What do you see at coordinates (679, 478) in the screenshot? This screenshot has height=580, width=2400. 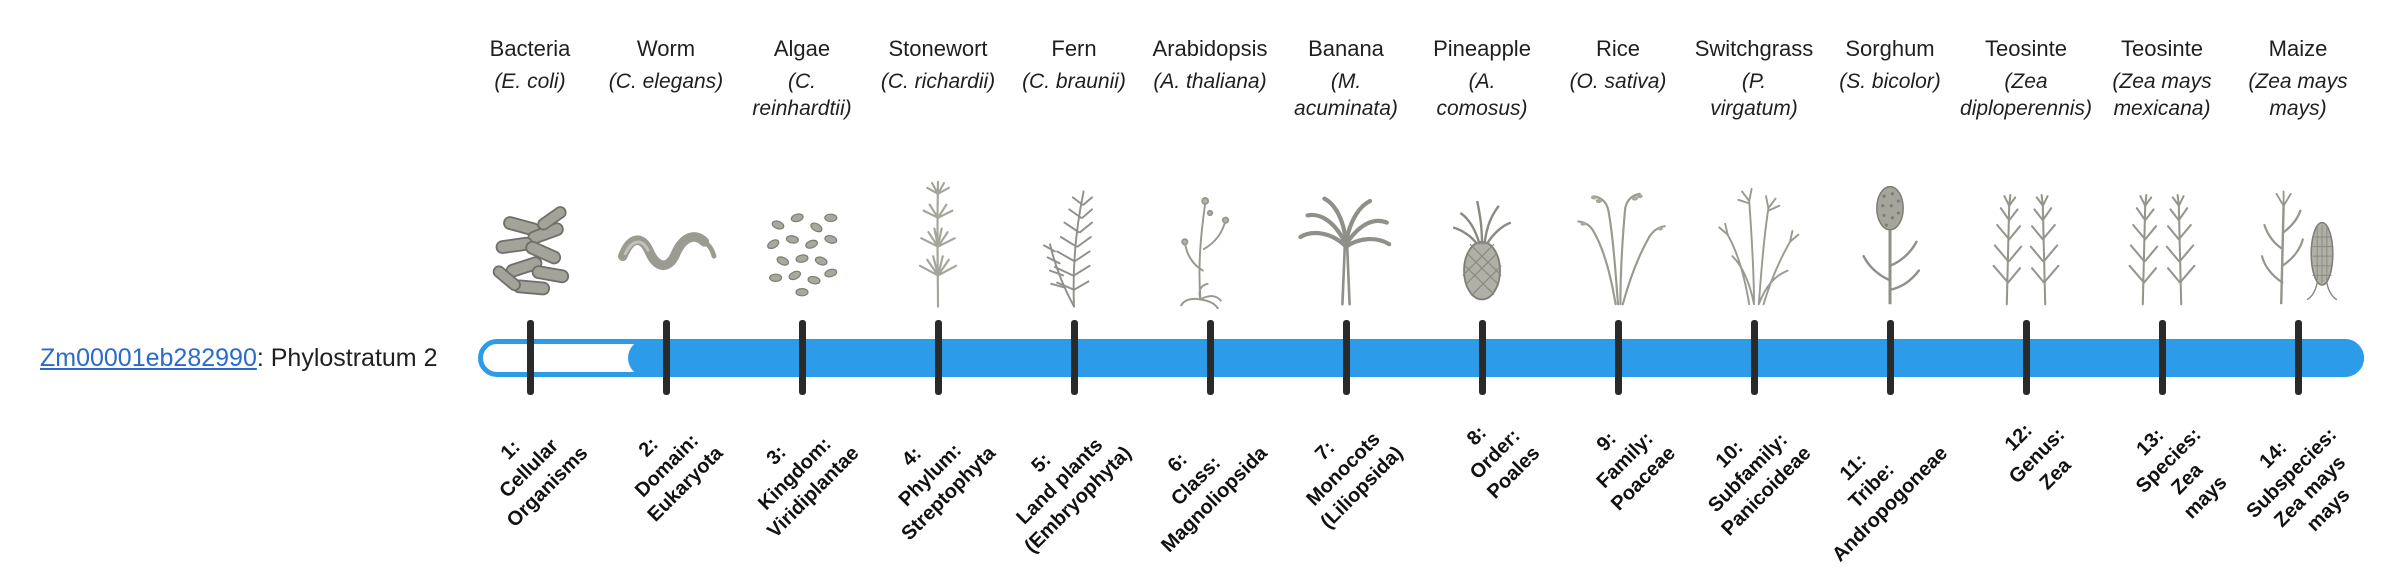 I see `phylostratum-label-2: 2: Domain: Eukaryota` at bounding box center [679, 478].